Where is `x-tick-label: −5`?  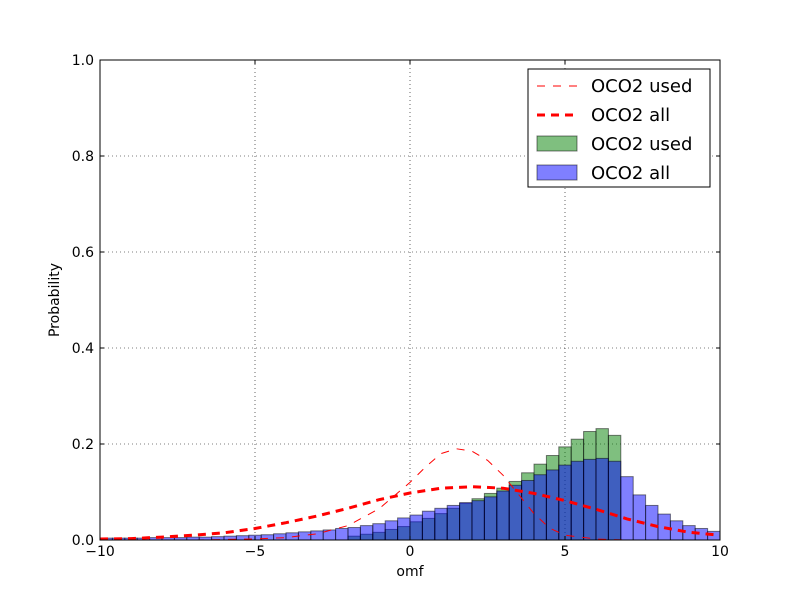
x-tick-label: −5 is located at coordinates (255, 552).